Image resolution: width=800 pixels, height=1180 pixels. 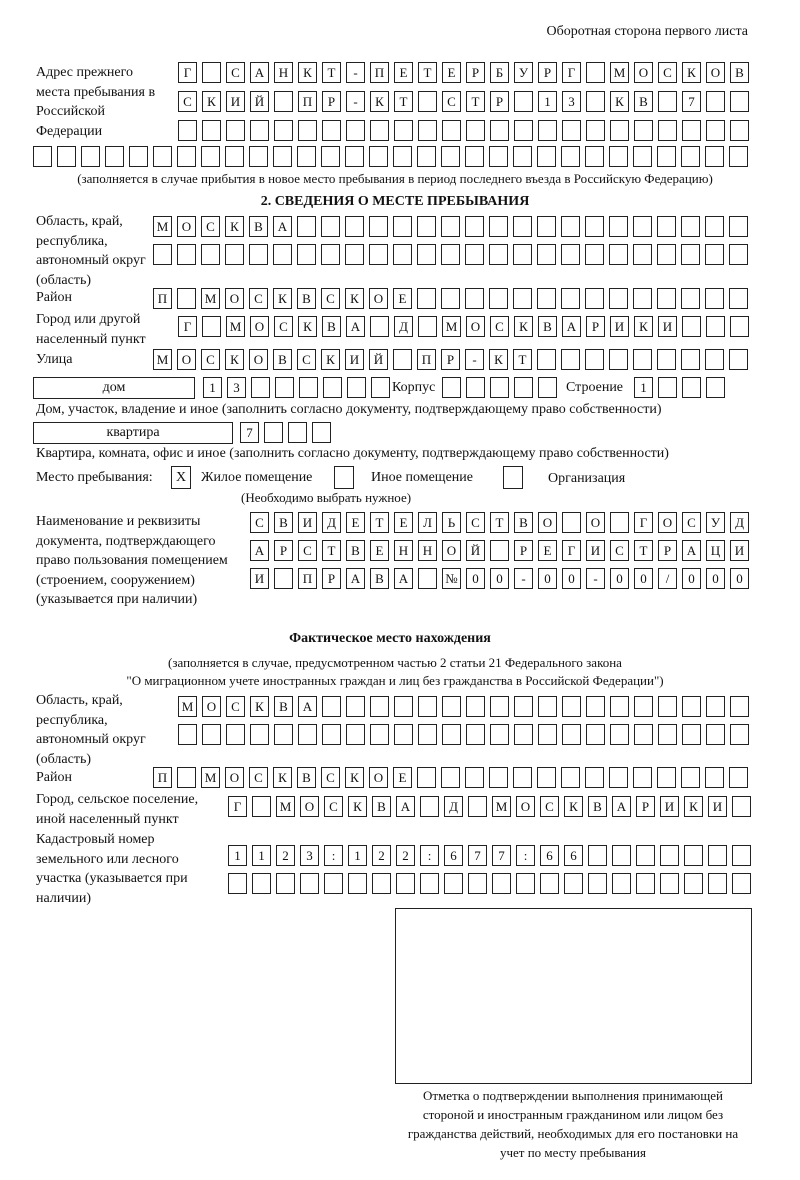 What do you see at coordinates (523, 578) in the screenshot?
I see `char-cell: -` at bounding box center [523, 578].